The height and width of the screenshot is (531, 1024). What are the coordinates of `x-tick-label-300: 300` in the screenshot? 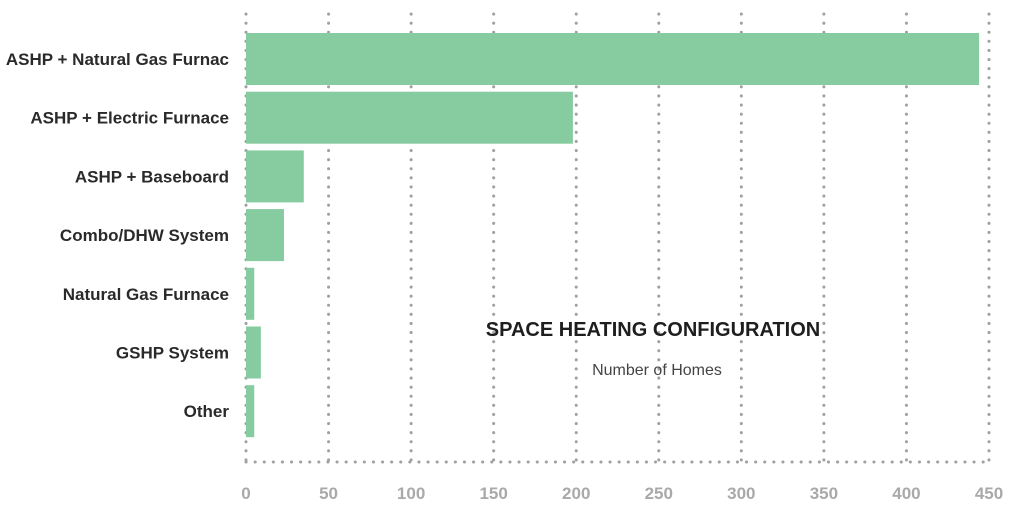 It's located at (741, 493).